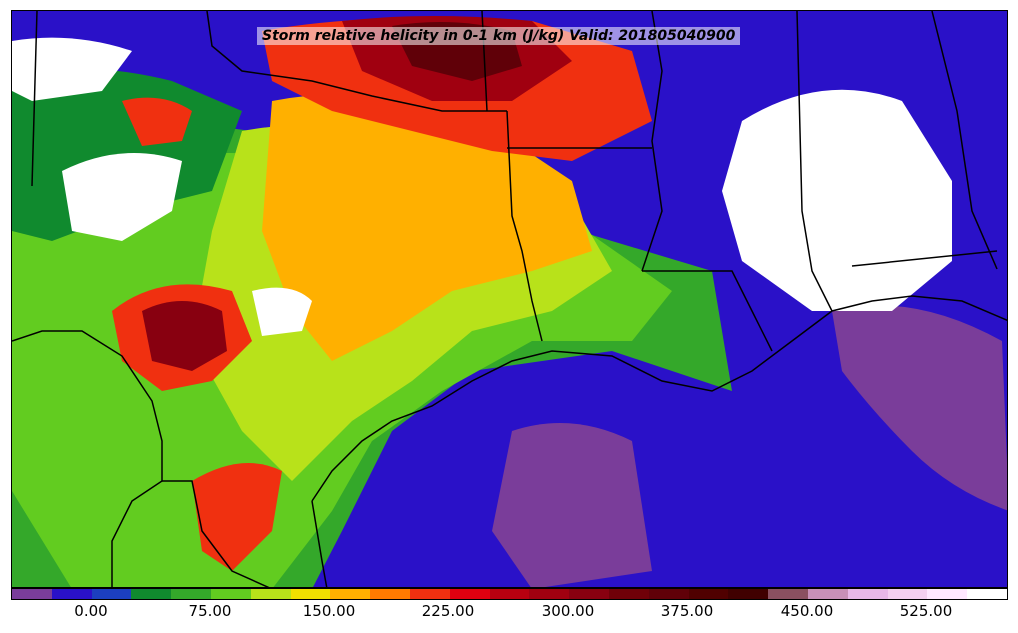  Describe the element at coordinates (329, 611) in the screenshot. I see `colorbar-tick-label: 150.00` at that location.